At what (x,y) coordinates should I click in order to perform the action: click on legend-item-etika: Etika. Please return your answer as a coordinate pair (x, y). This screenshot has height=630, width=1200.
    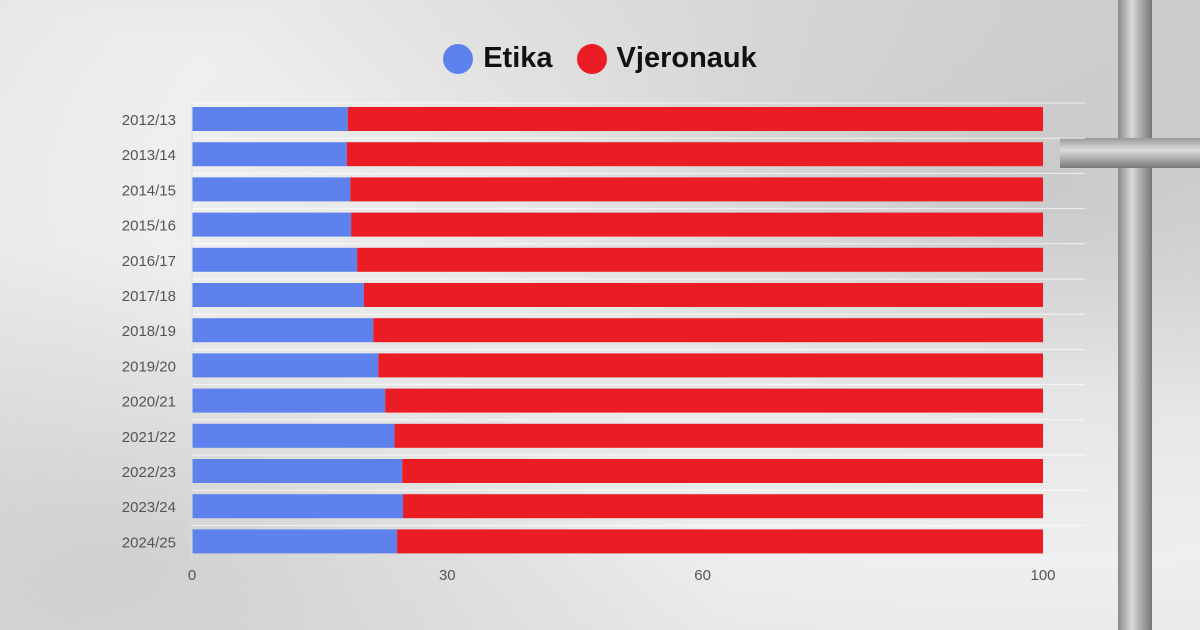
    Looking at the image, I should click on (498, 58).